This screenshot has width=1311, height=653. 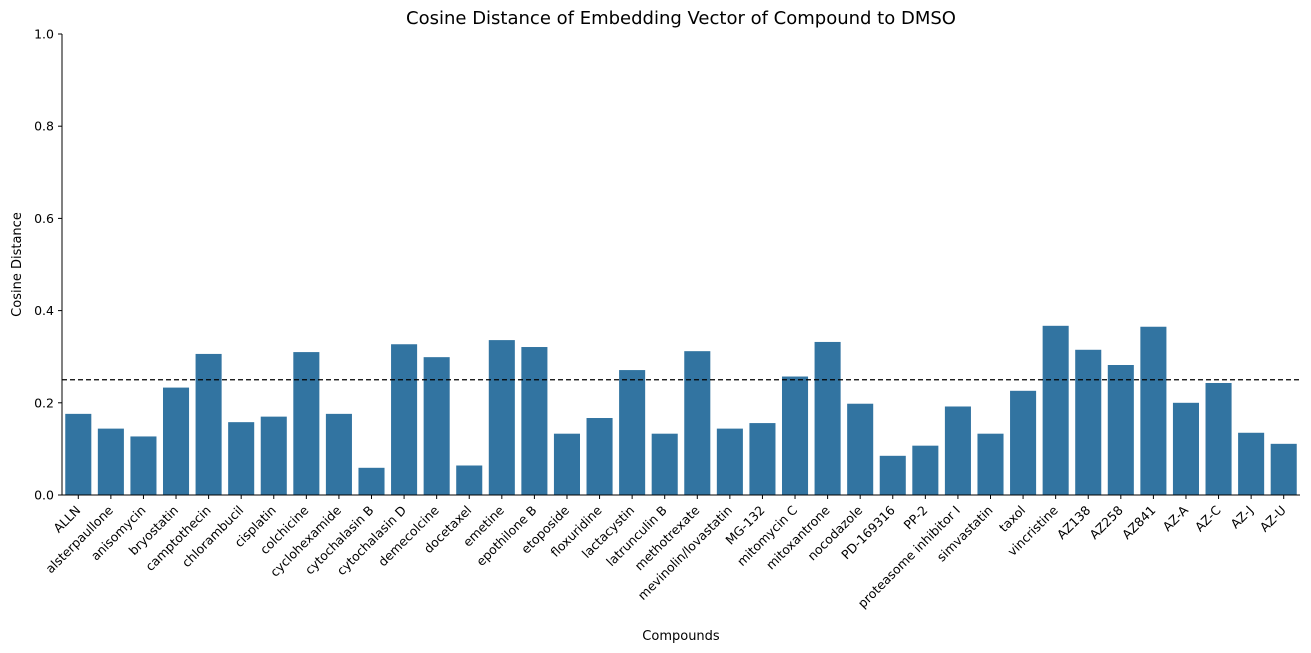 What do you see at coordinates (1106, 522) in the screenshot?
I see `x-tick-label: AZ258` at bounding box center [1106, 522].